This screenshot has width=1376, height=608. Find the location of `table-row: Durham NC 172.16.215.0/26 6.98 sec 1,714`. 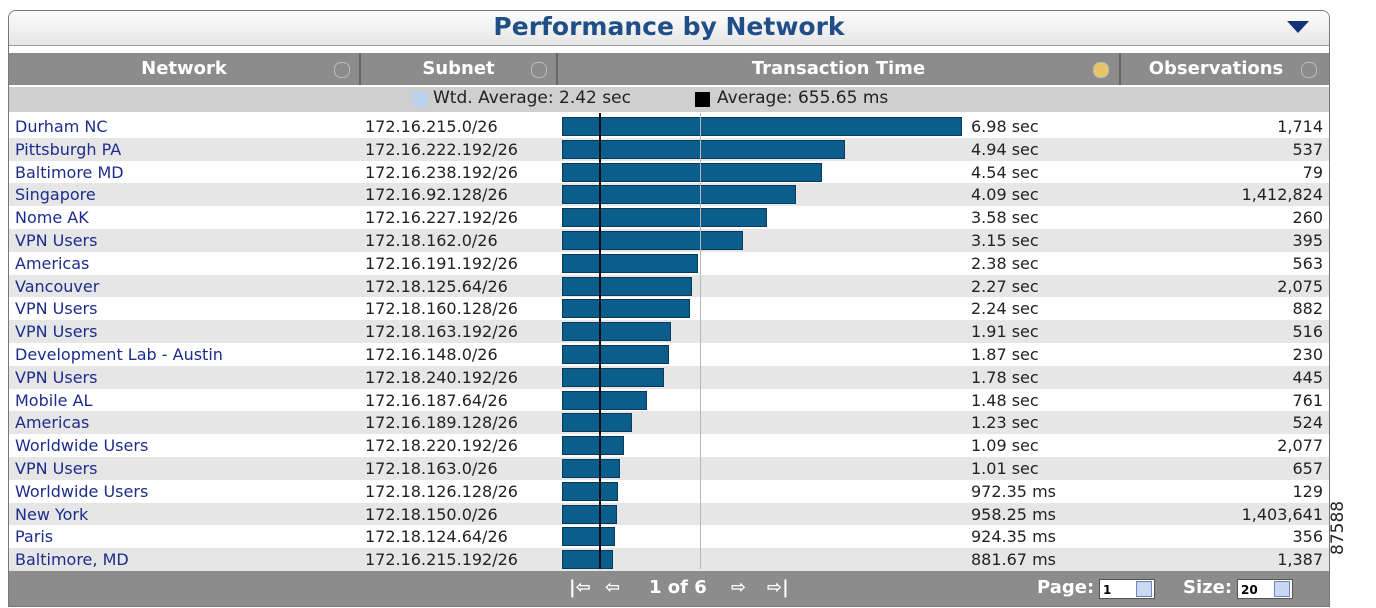

table-row: Durham NC 172.16.215.0/26 6.98 sec 1,714 is located at coordinates (669, 126).